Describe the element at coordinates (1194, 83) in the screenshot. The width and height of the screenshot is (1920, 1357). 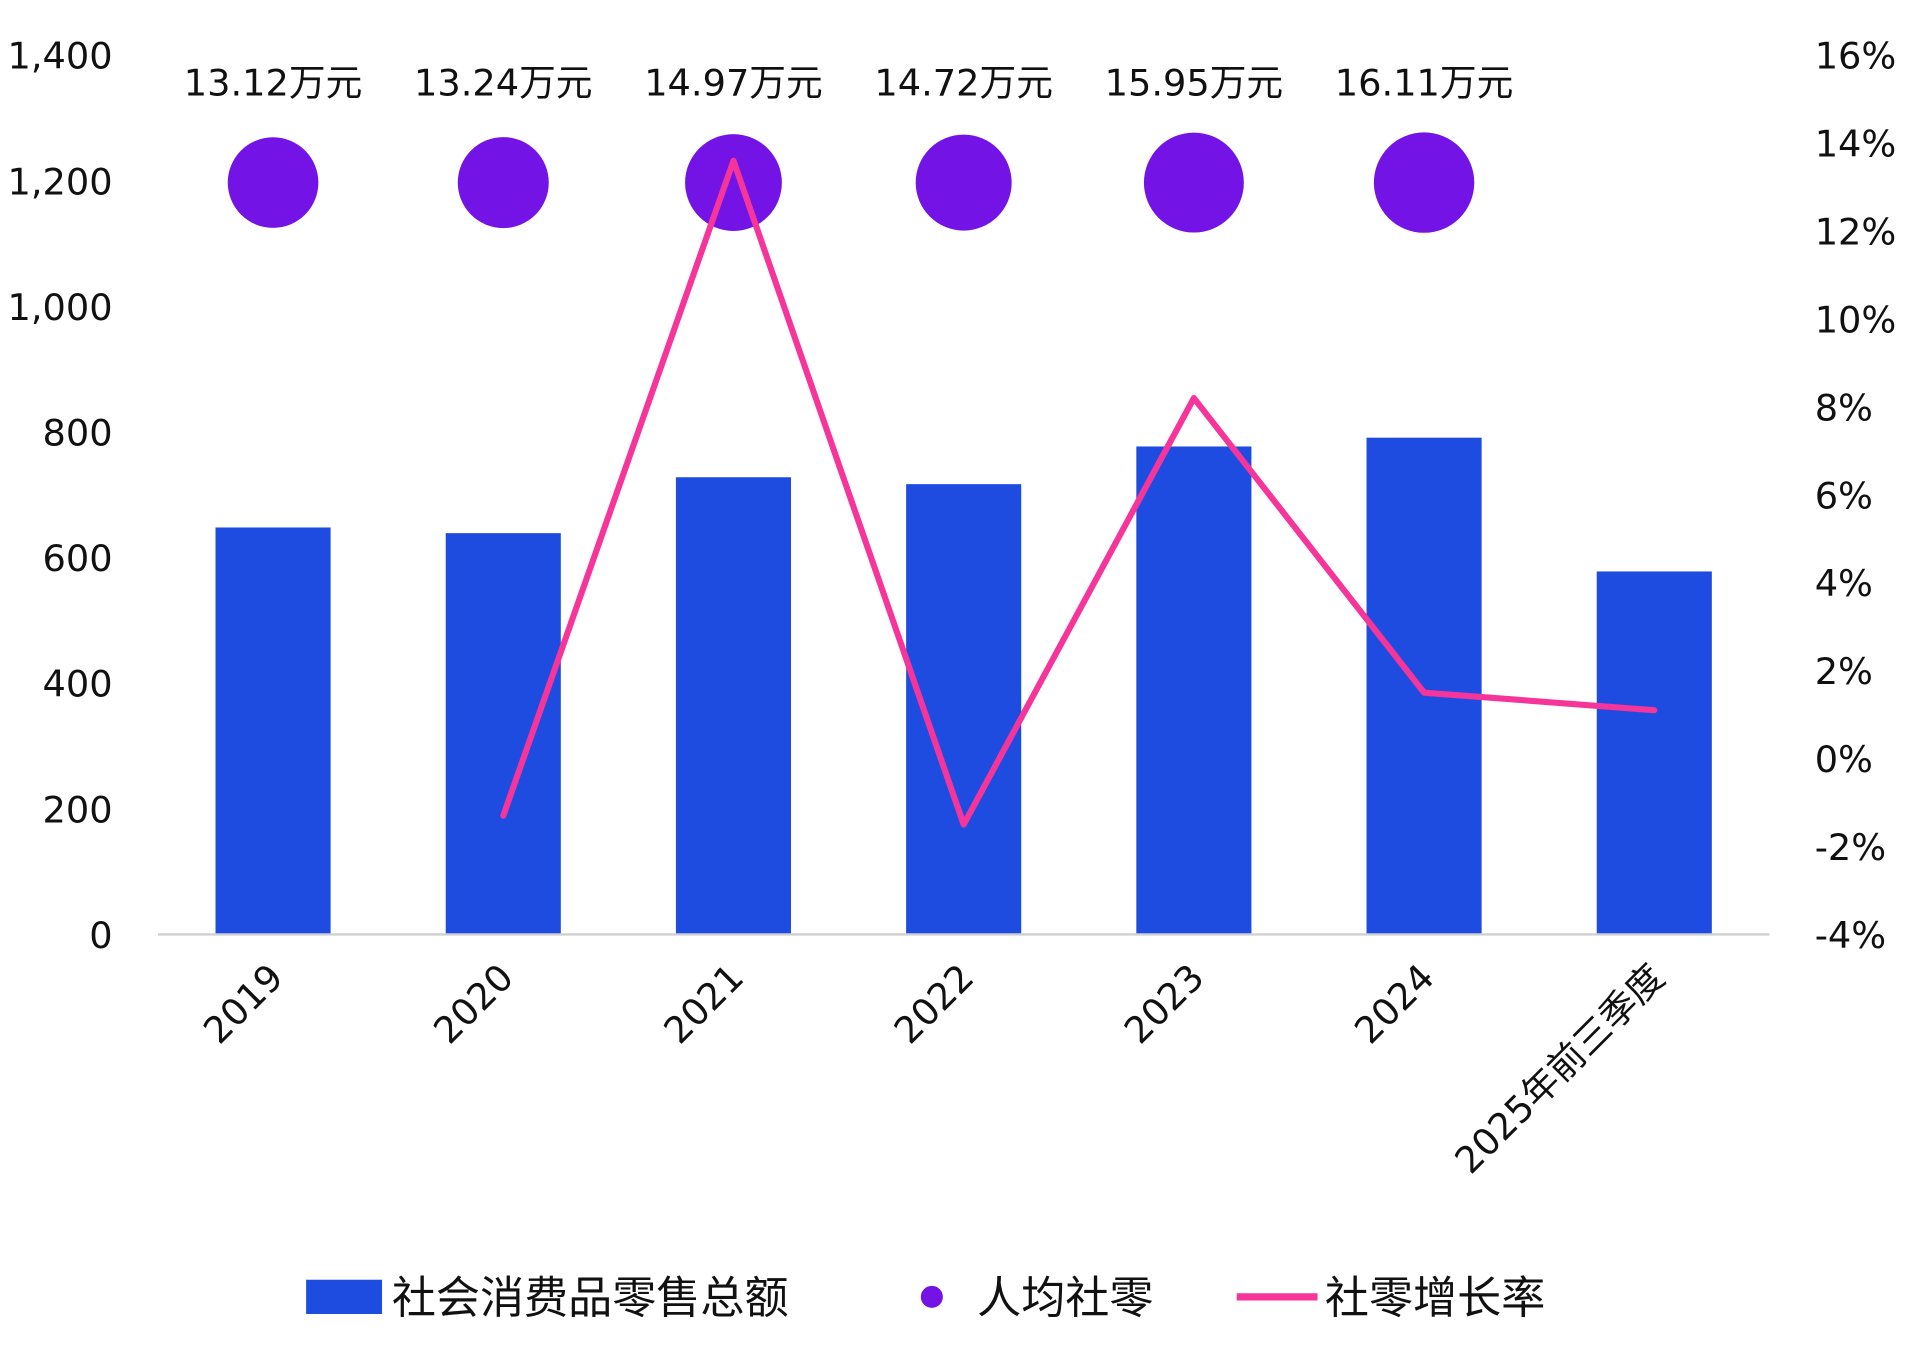
I see `bubble-data-label: 15.95万元` at that location.